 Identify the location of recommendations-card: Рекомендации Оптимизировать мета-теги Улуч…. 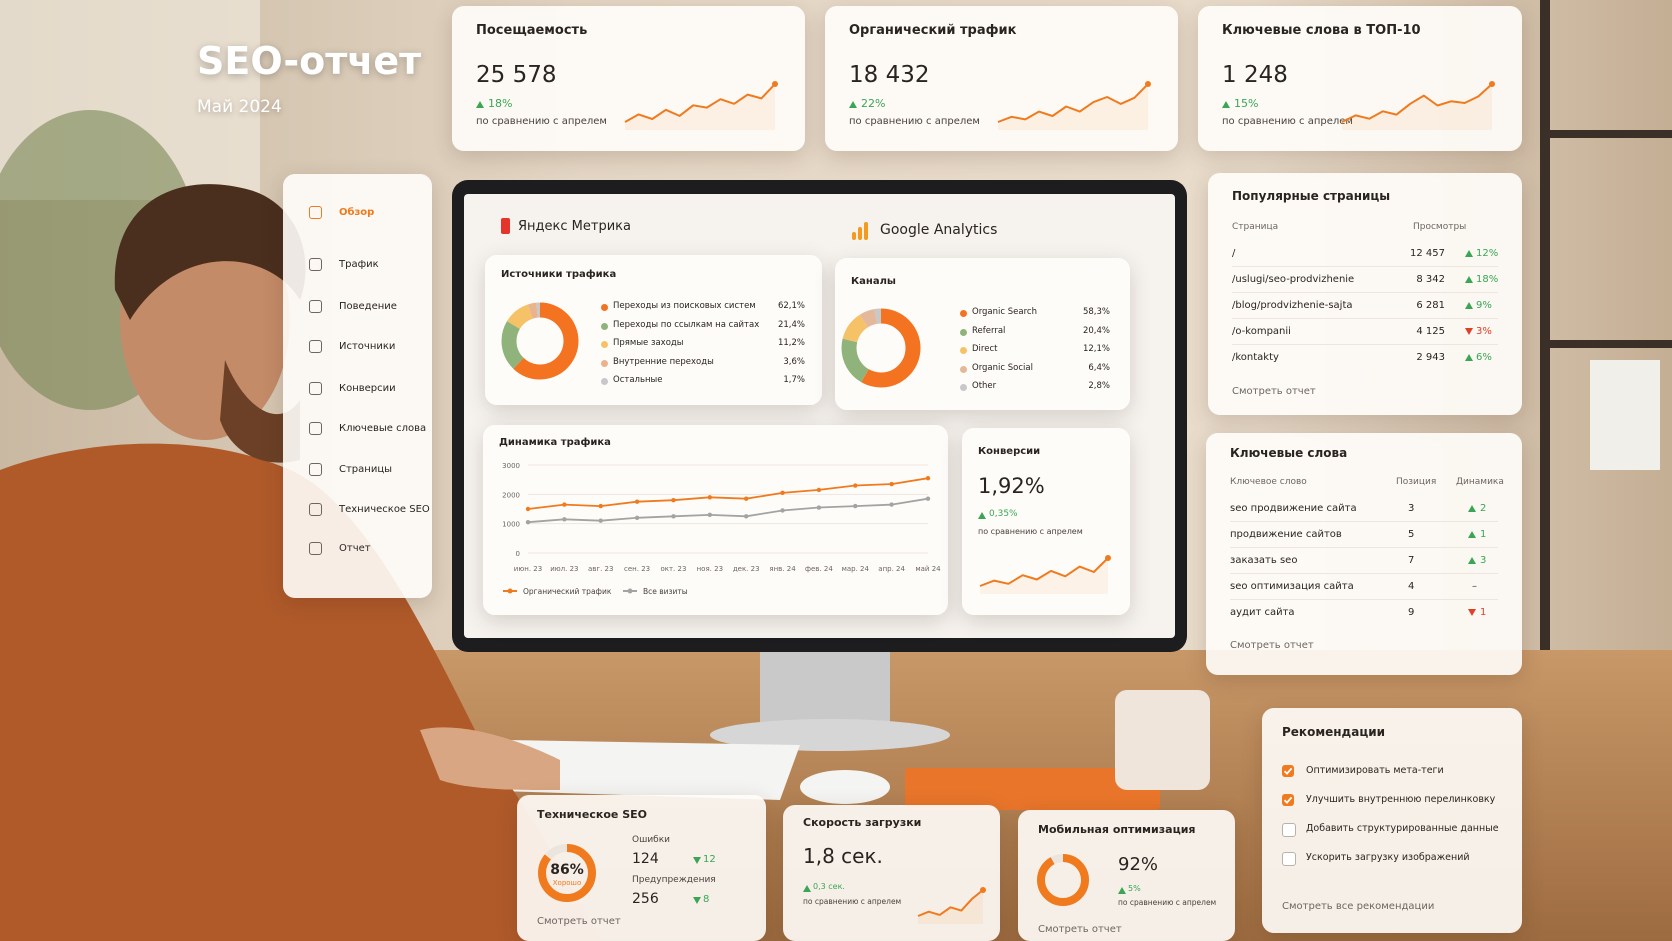
(1392, 820).